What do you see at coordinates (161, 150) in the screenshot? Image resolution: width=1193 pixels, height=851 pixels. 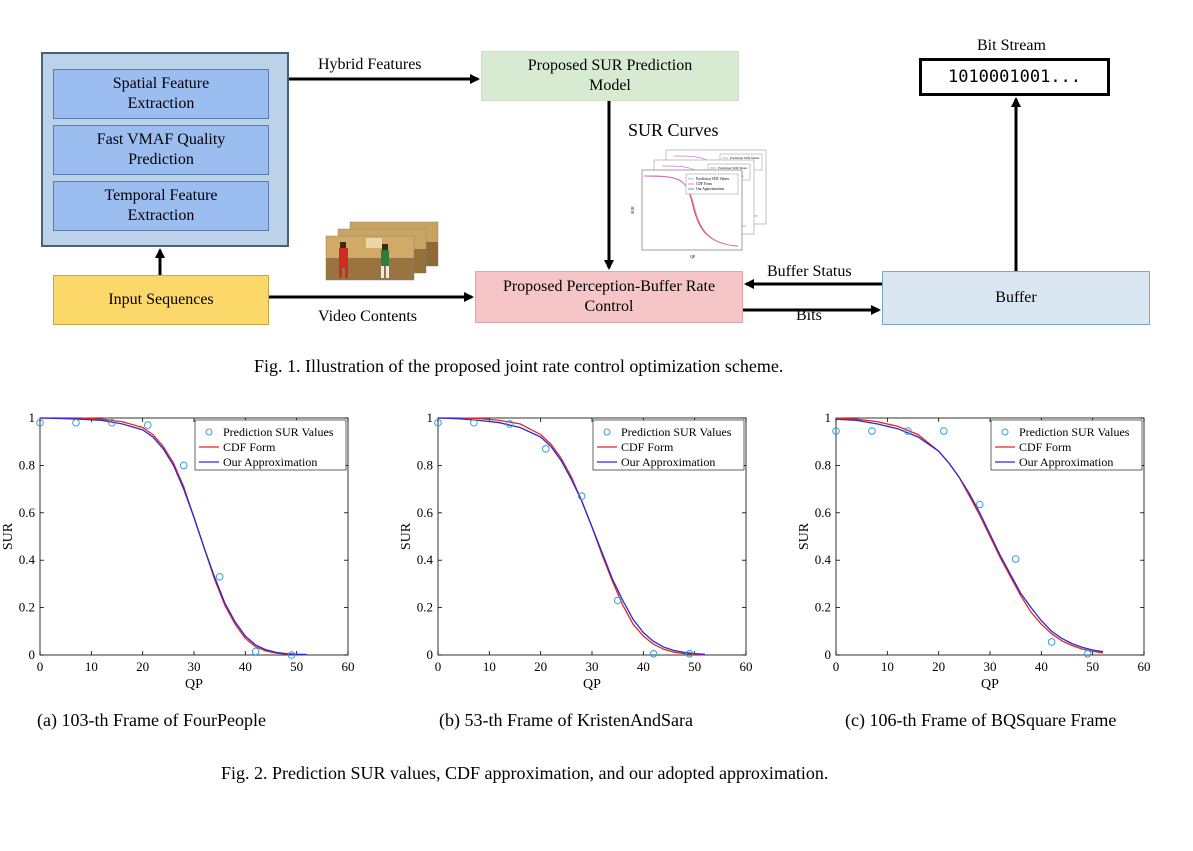 I see `vmaf-prediction-block: Fast VMAF Quality Prediction` at bounding box center [161, 150].